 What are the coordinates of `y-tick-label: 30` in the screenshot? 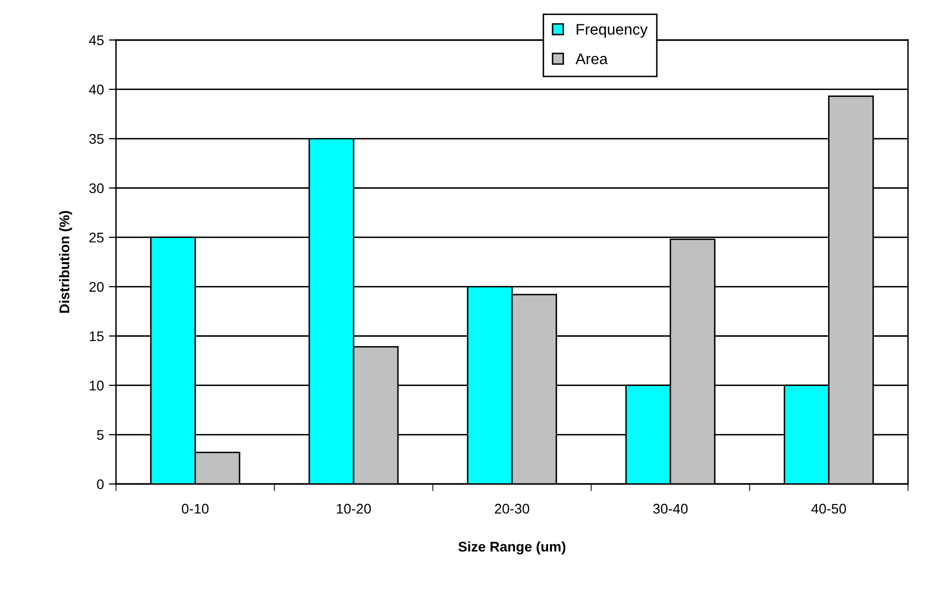 It's located at (96, 188).